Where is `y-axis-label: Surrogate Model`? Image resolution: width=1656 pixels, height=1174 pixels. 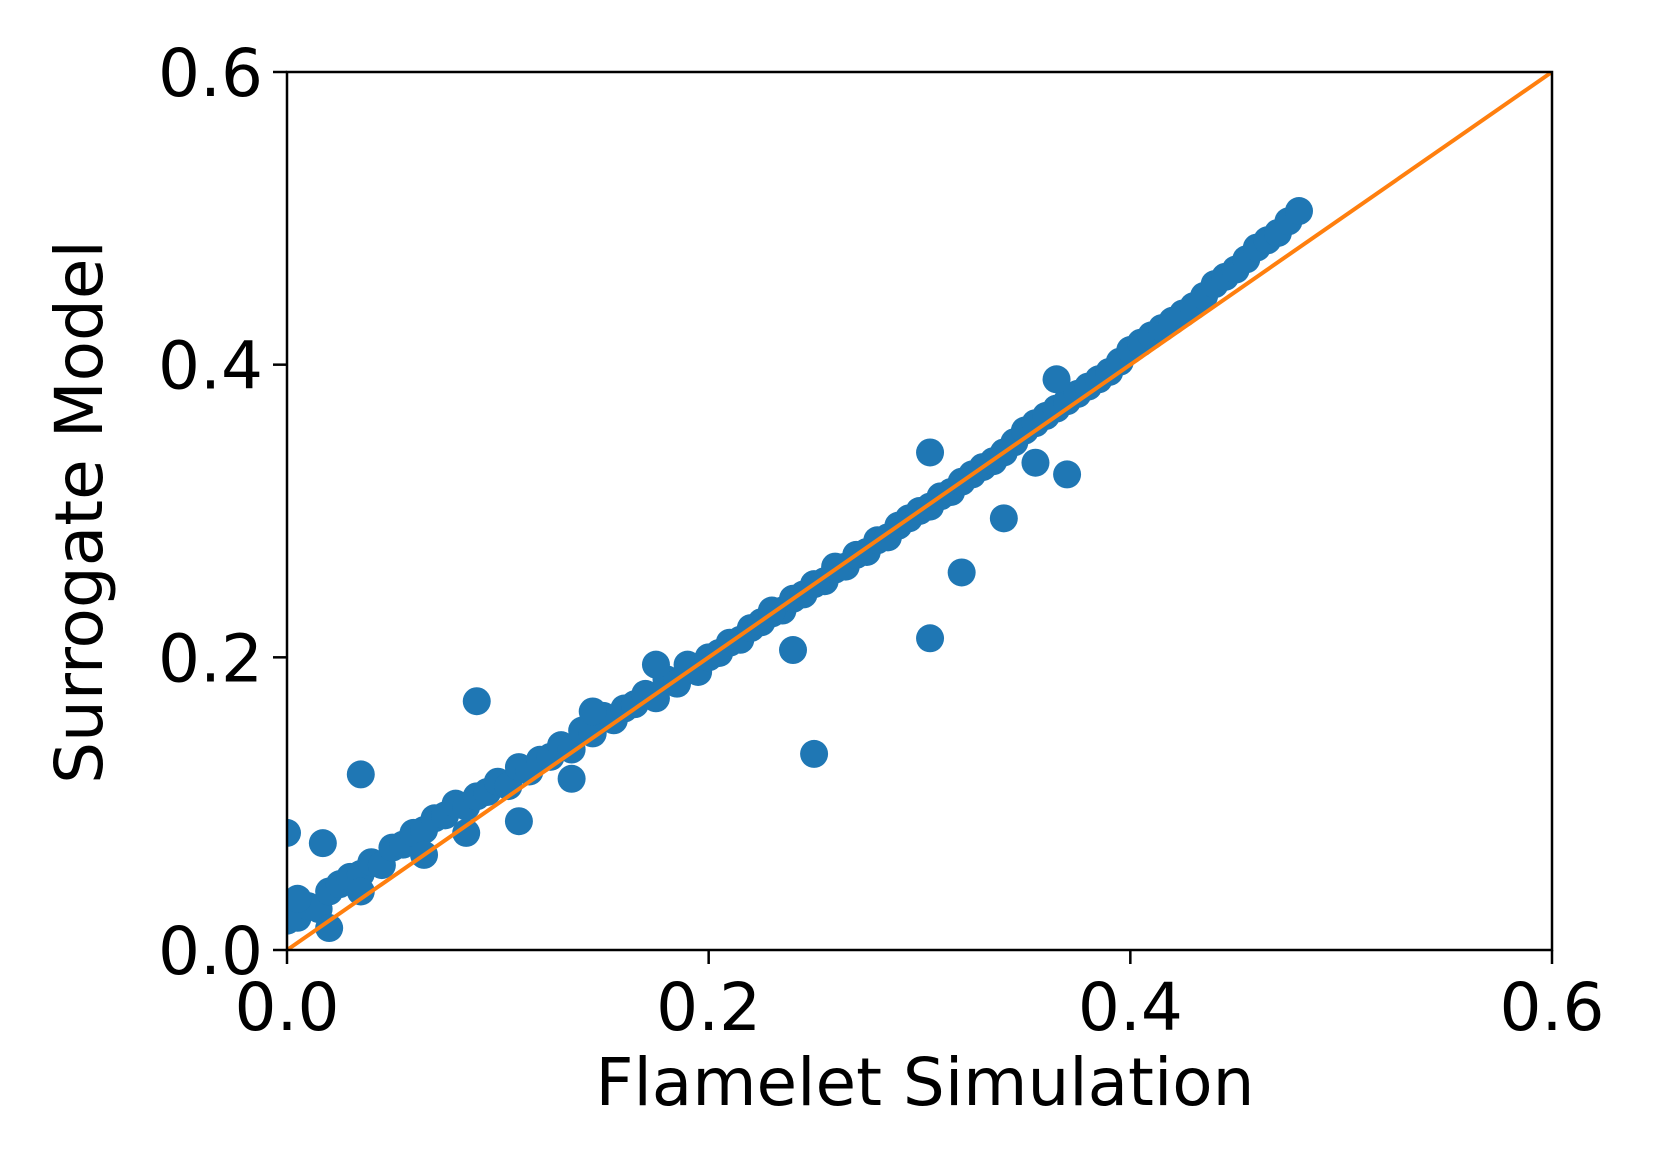 y-axis-label: Surrogate Model is located at coordinates (79, 512).